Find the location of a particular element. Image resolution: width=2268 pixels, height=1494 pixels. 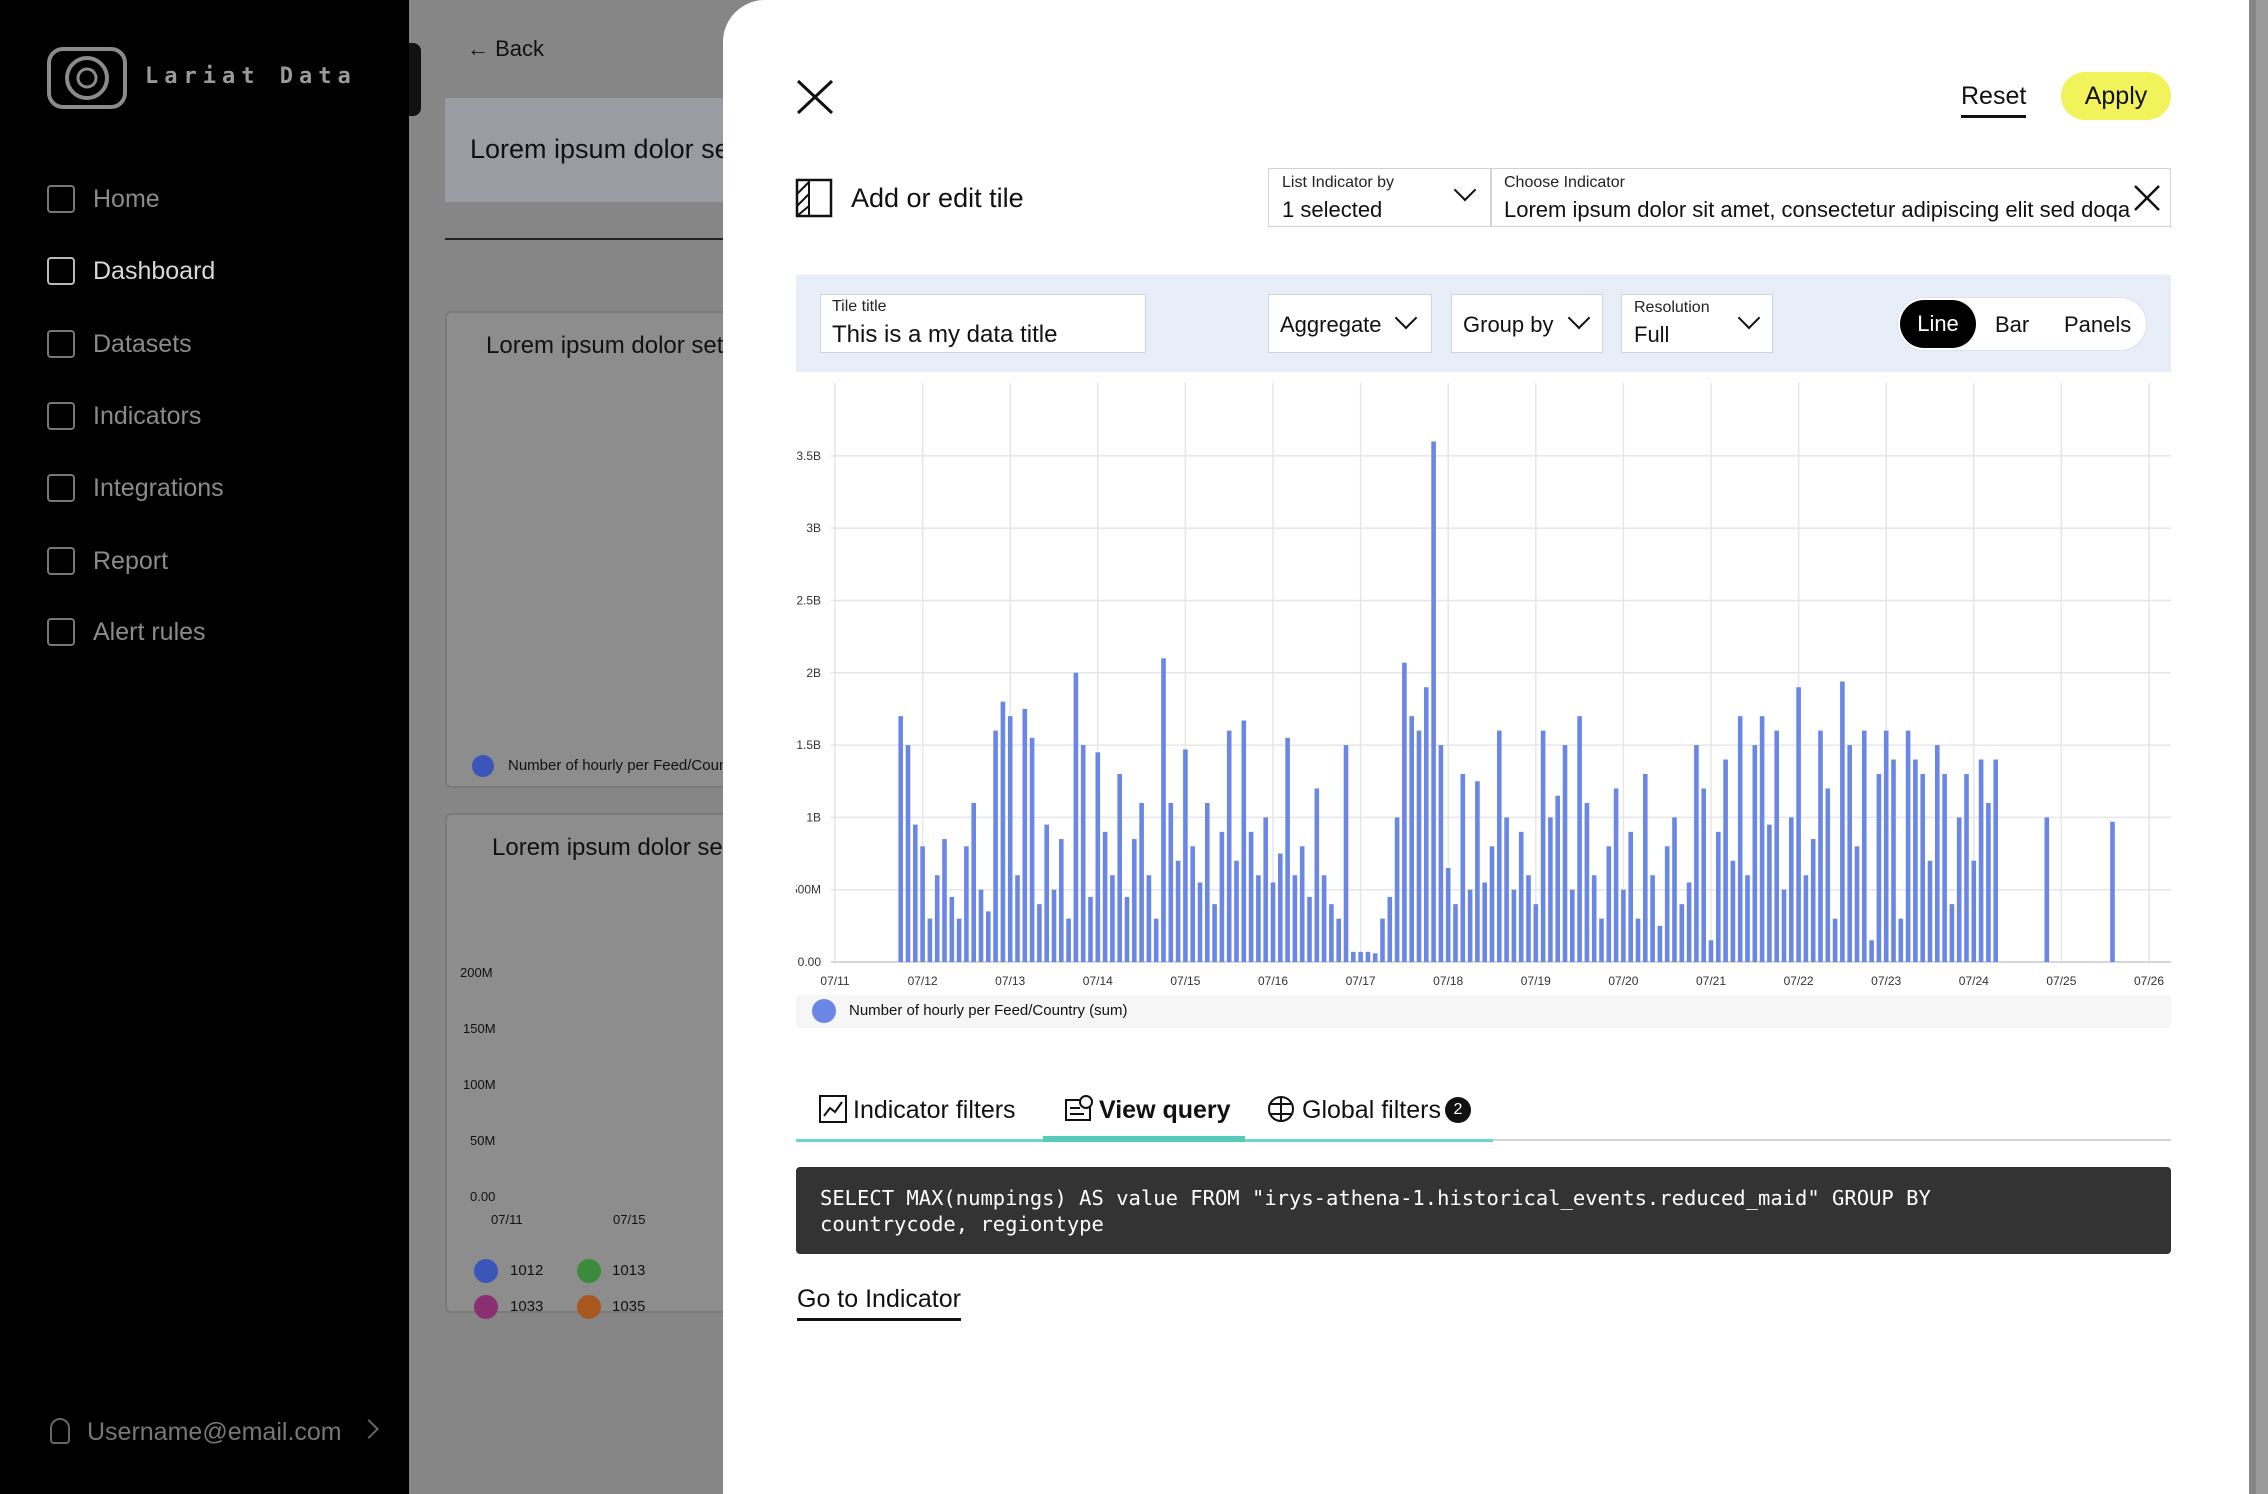

legend-swatch is located at coordinates (824, 1011).